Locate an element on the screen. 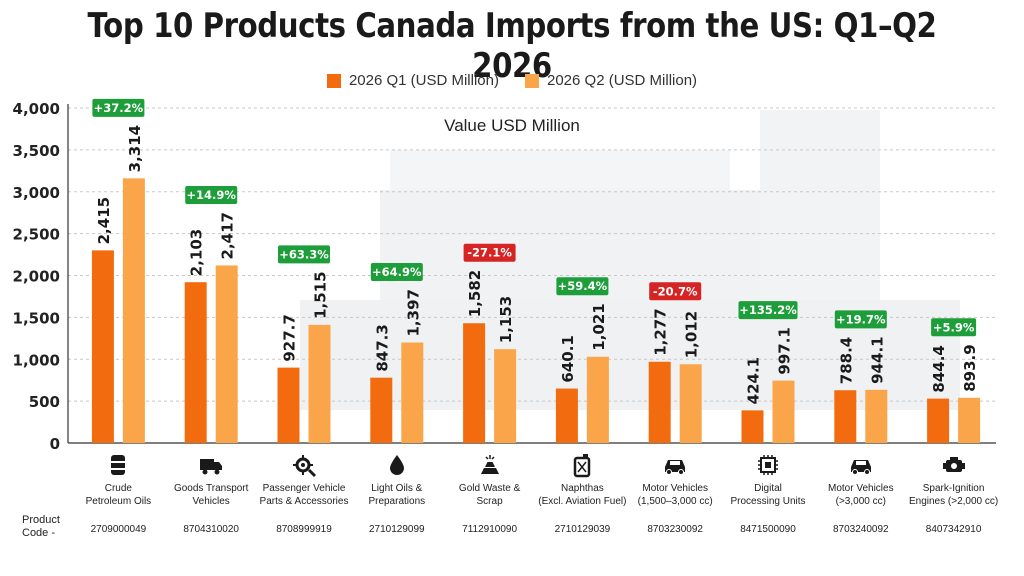 This screenshot has height=576, width=1024. category-label: Crude Petroleum Oils is located at coordinates (118, 497).